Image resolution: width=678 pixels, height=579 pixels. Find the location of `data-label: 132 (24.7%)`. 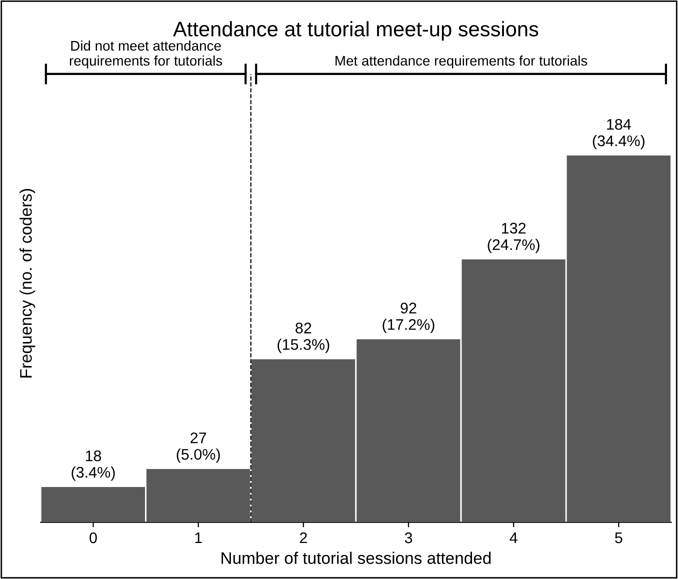

data-label: 132 (24.7%) is located at coordinates (514, 238).